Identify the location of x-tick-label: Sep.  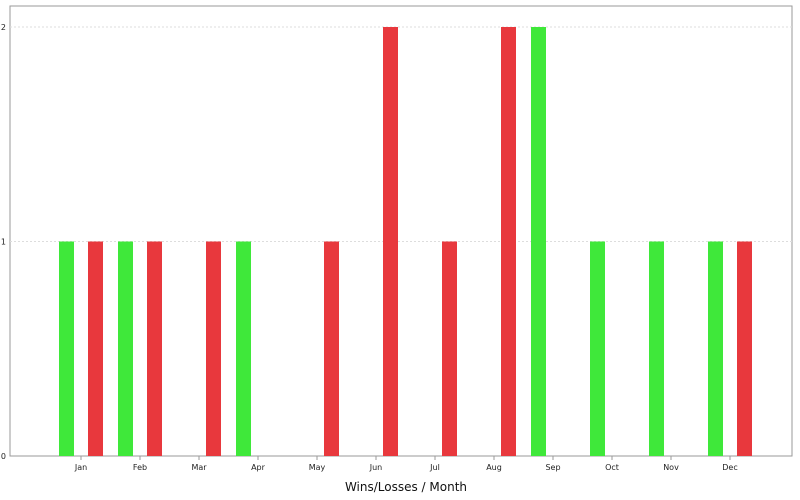
(552, 467).